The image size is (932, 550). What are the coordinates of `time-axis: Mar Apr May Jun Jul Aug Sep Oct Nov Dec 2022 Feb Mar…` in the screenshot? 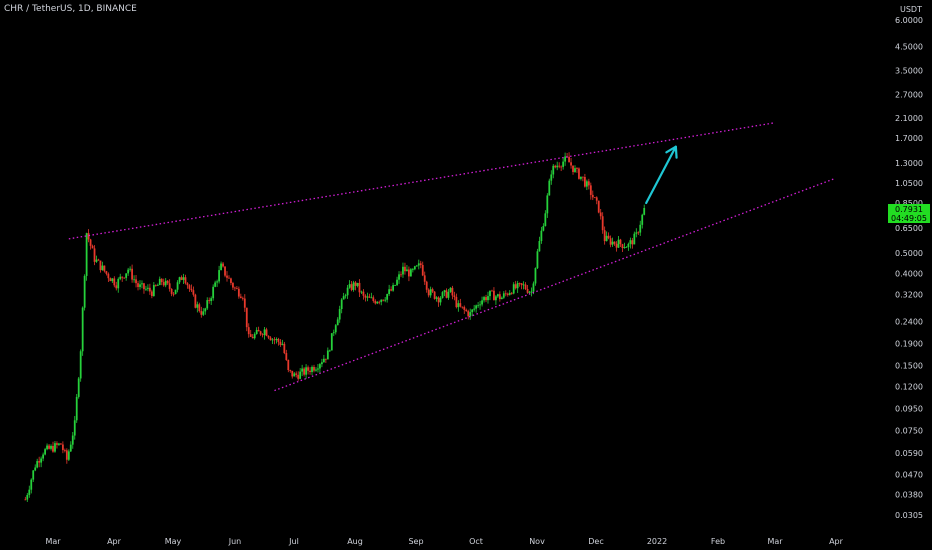 It's located at (444, 541).